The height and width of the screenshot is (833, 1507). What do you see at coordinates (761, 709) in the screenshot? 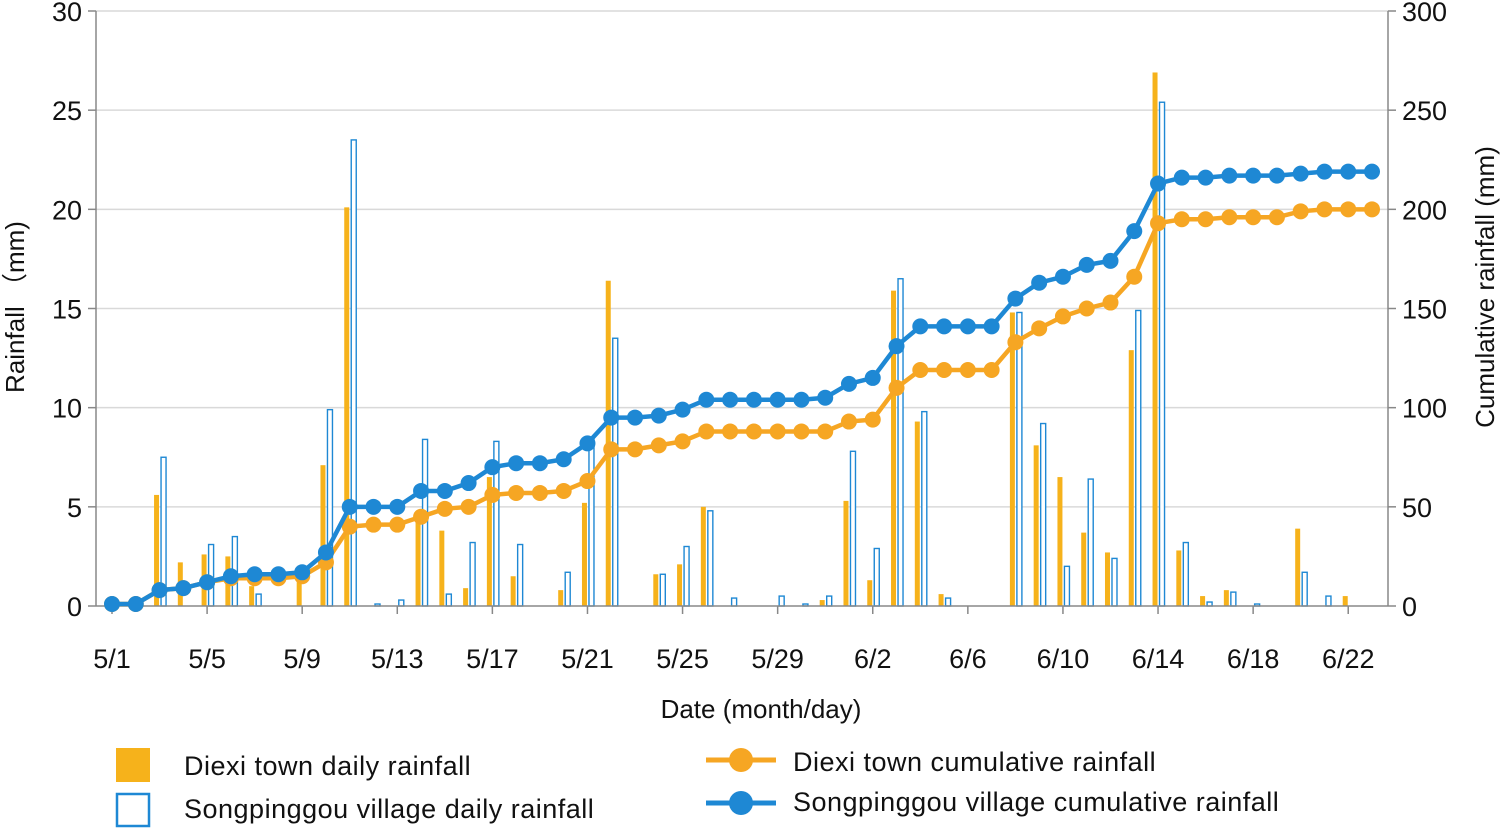
I see `x-axis-title: Date (month/day)` at bounding box center [761, 709].